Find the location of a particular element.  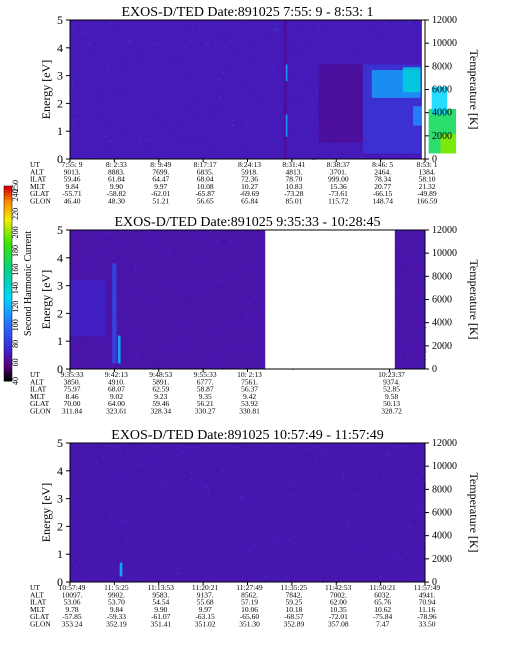

orbit-row-label: ILAT is located at coordinates (38, 179).